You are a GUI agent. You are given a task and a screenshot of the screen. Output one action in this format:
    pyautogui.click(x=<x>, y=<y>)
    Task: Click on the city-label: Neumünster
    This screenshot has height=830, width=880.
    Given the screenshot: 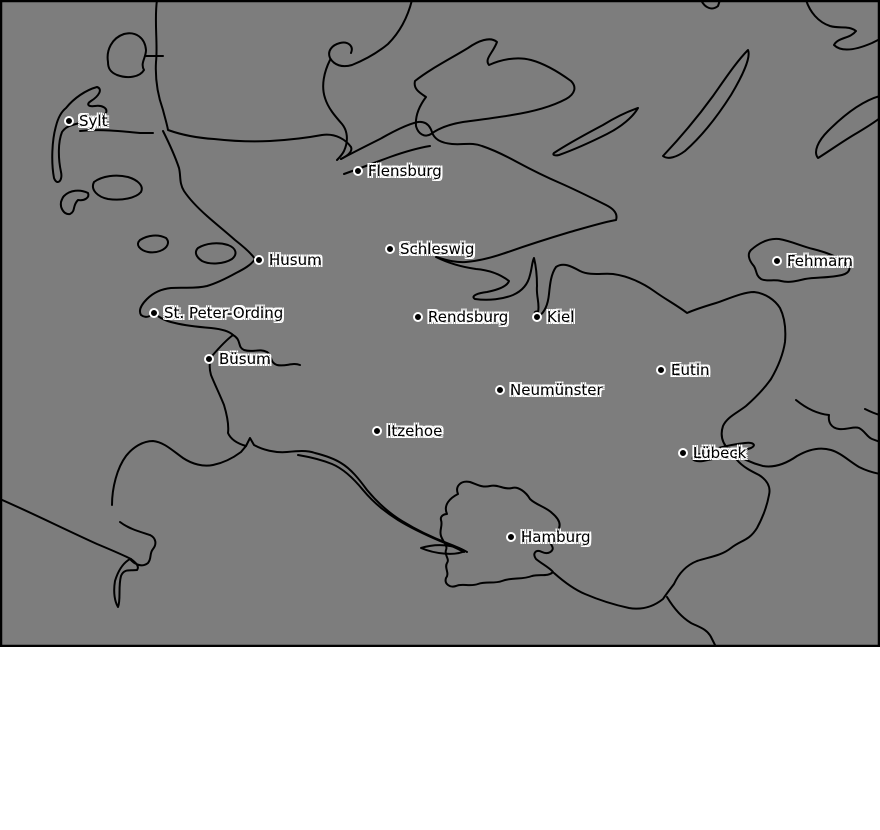 What is the action you would take?
    pyautogui.click(x=556, y=390)
    